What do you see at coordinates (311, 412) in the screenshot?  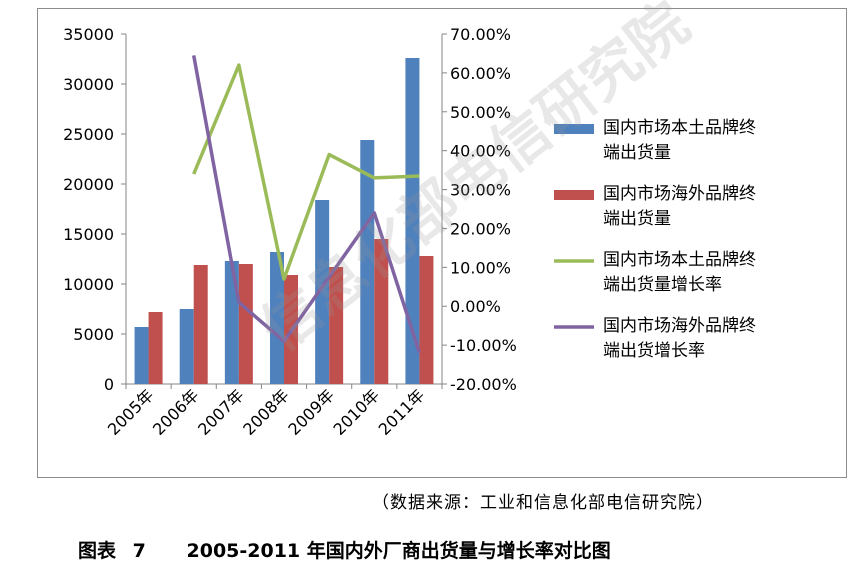 I see `x-tick-label: 2009年` at bounding box center [311, 412].